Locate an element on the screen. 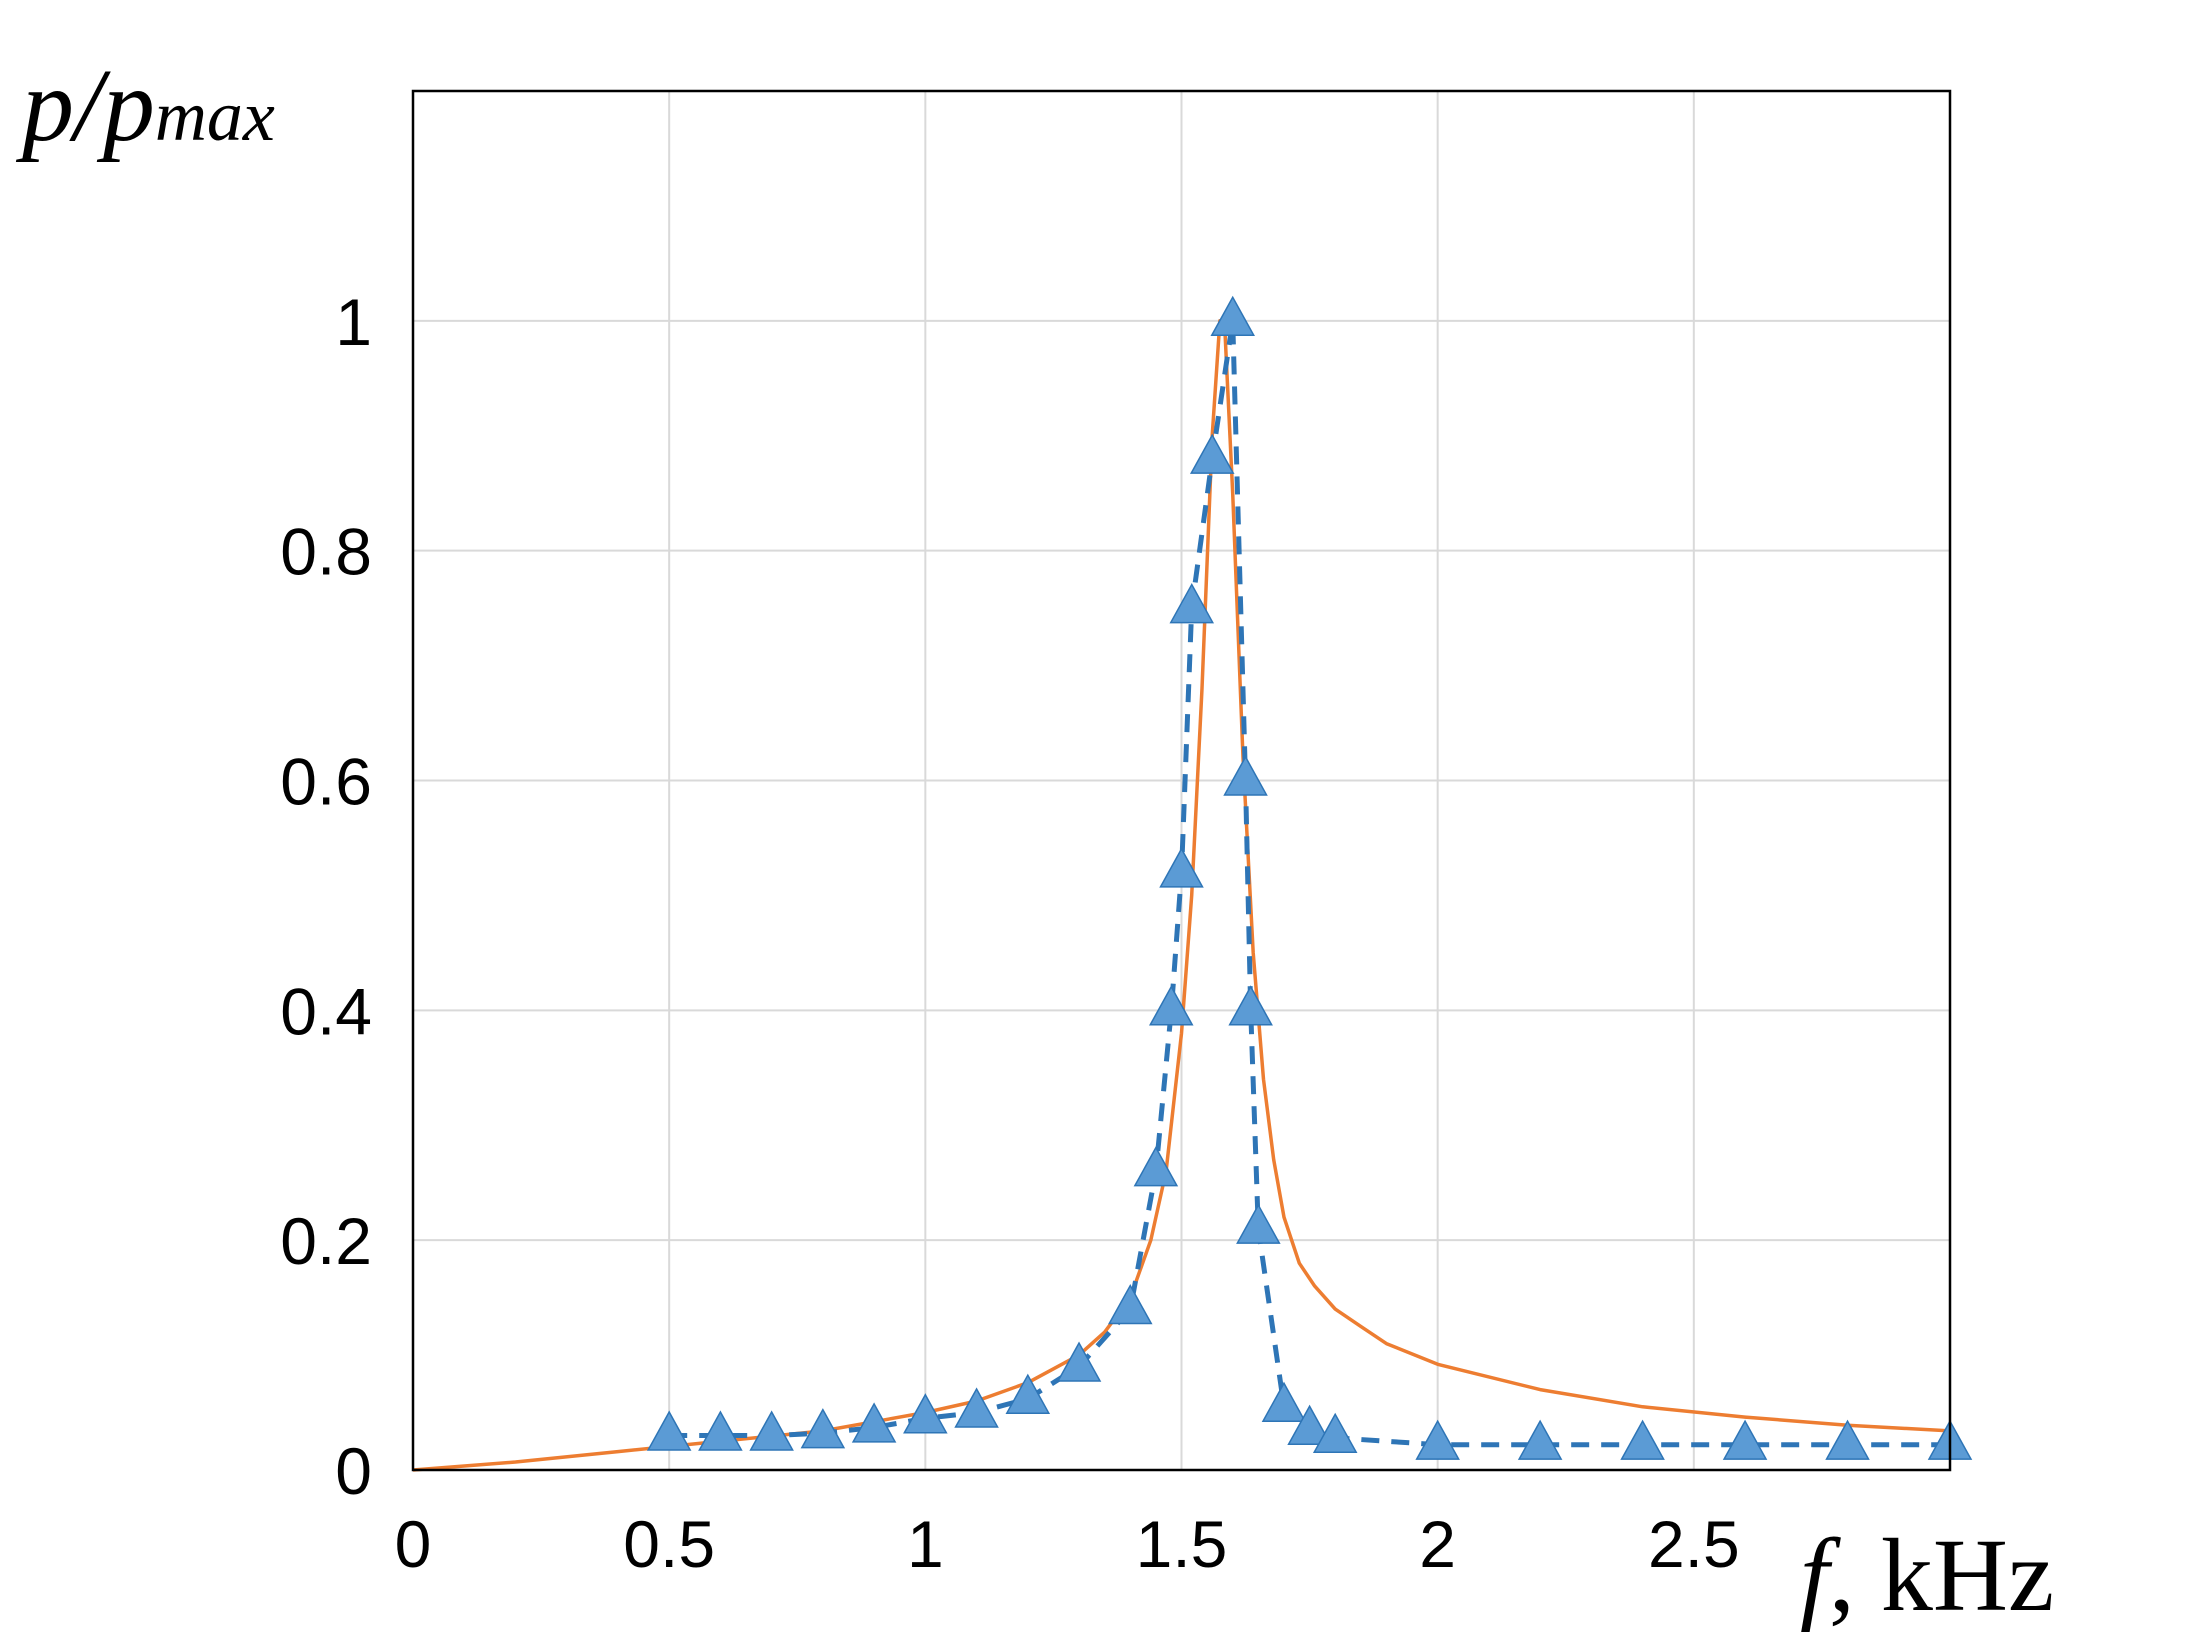 Image resolution: width=2204 pixels, height=1650 pixels. x-tick-label: 2.5 is located at coordinates (1694, 1544).